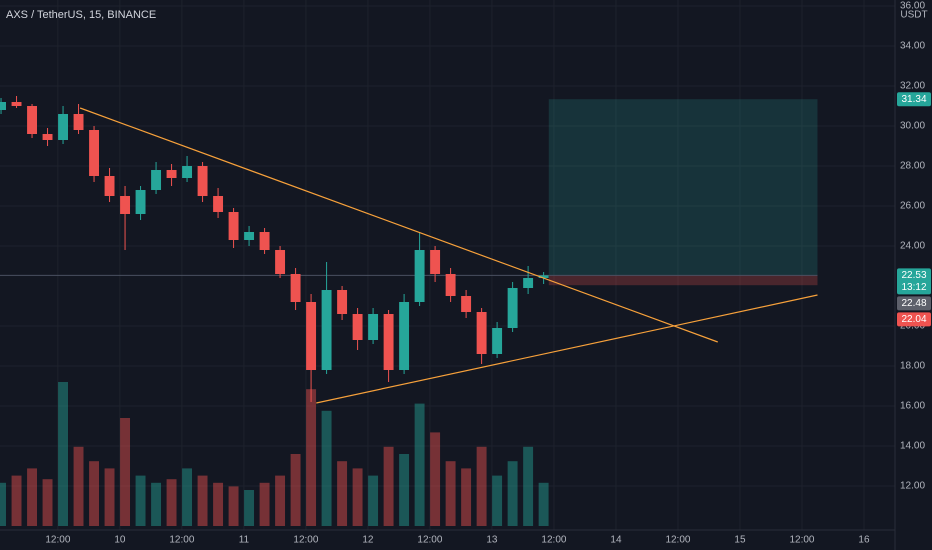  Describe the element at coordinates (912, 86) in the screenshot. I see `y-tick-label: 32.00` at that location.